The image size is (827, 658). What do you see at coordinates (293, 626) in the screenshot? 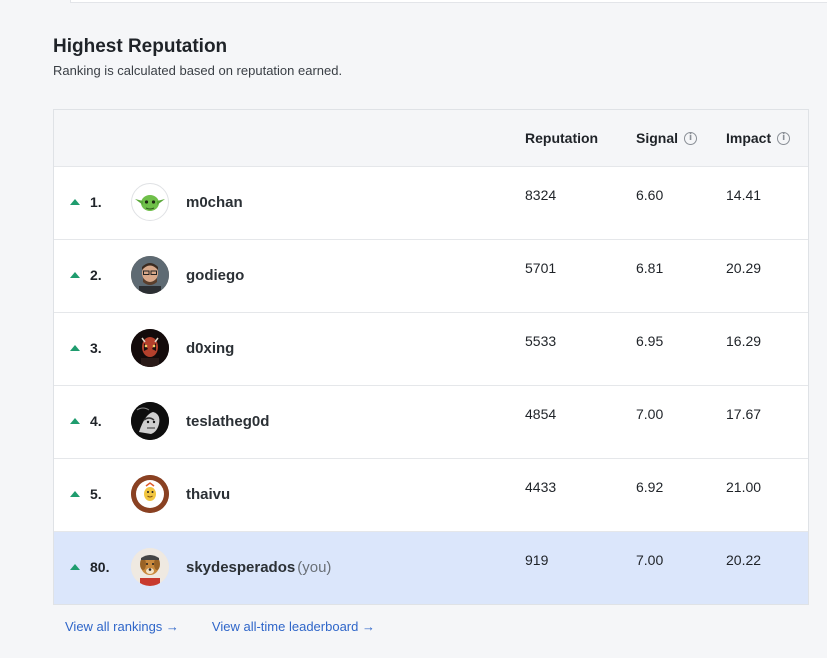
I see `view-all-time-leaderboard-link: View all-time leaderboard →` at bounding box center [293, 626].